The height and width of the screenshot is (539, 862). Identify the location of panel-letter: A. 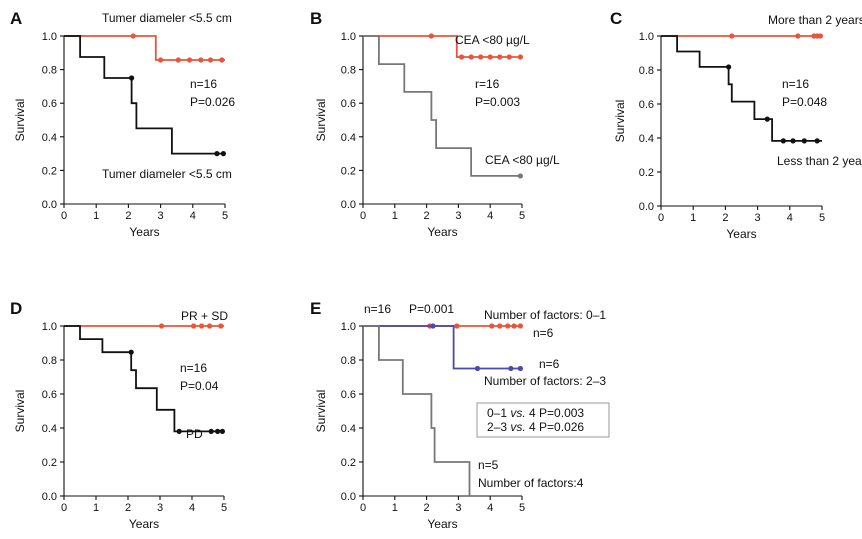
(16, 18).